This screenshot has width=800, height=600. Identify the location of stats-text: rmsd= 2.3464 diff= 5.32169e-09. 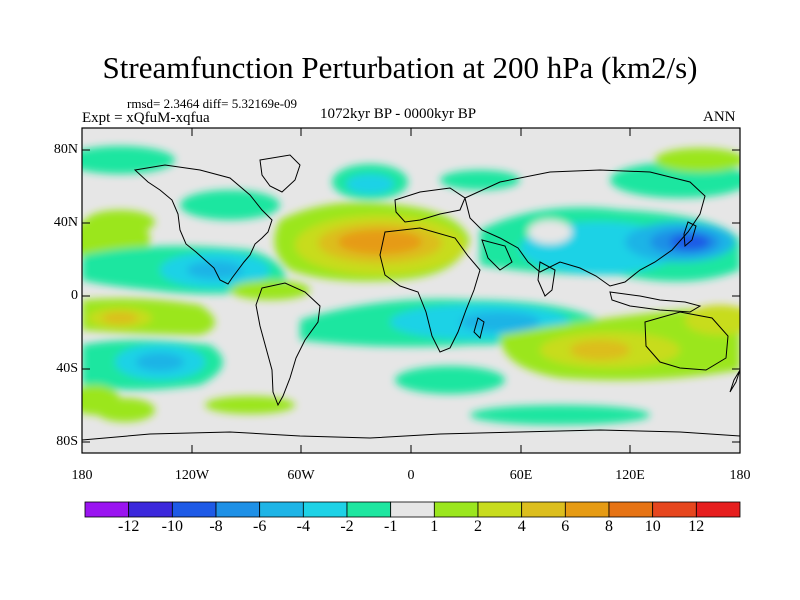
(212, 103).